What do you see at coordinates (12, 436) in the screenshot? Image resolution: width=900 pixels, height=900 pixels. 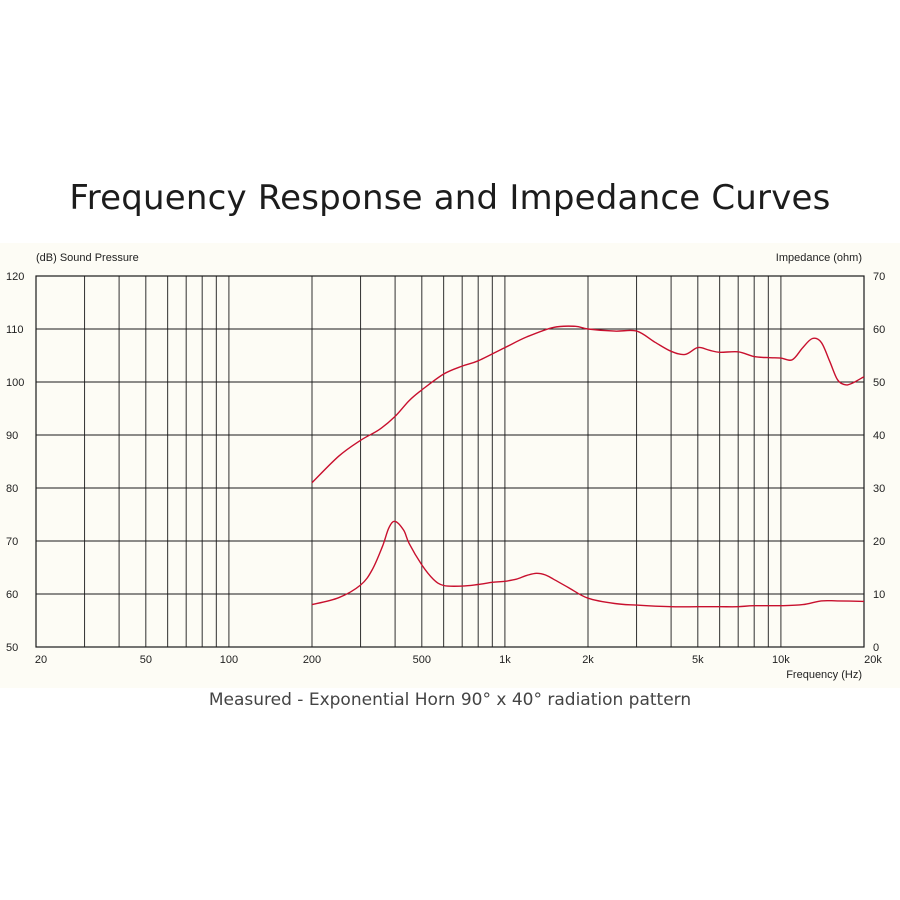 I see `y-tick-label-left: 90` at bounding box center [12, 436].